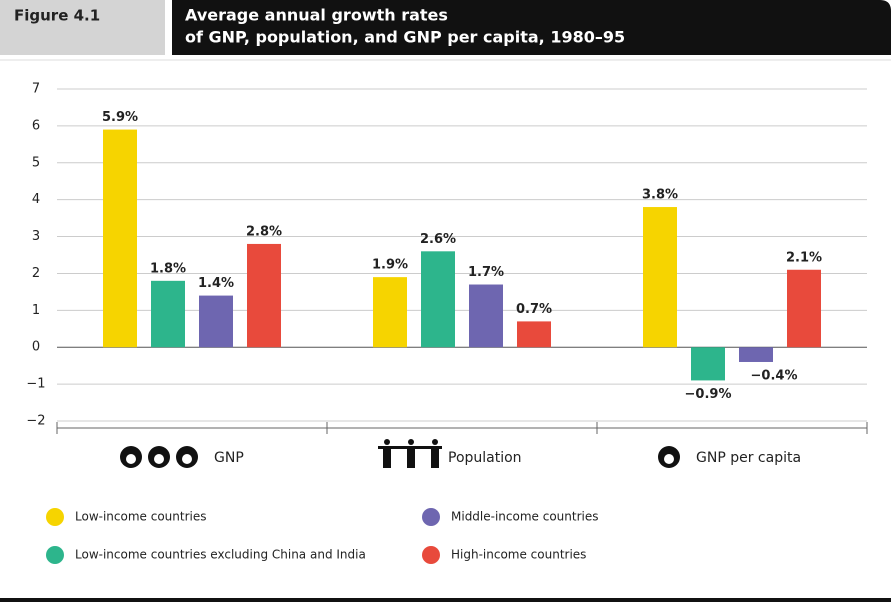  Describe the element at coordinates (525, 517) in the screenshot. I see `legend-label: Middle-income countries` at that location.